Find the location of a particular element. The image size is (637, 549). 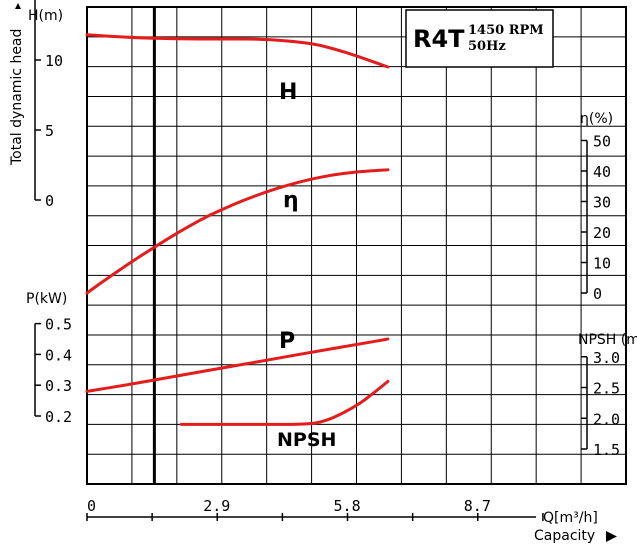

efficiency-axis-label: η(%) is located at coordinates (596, 119).